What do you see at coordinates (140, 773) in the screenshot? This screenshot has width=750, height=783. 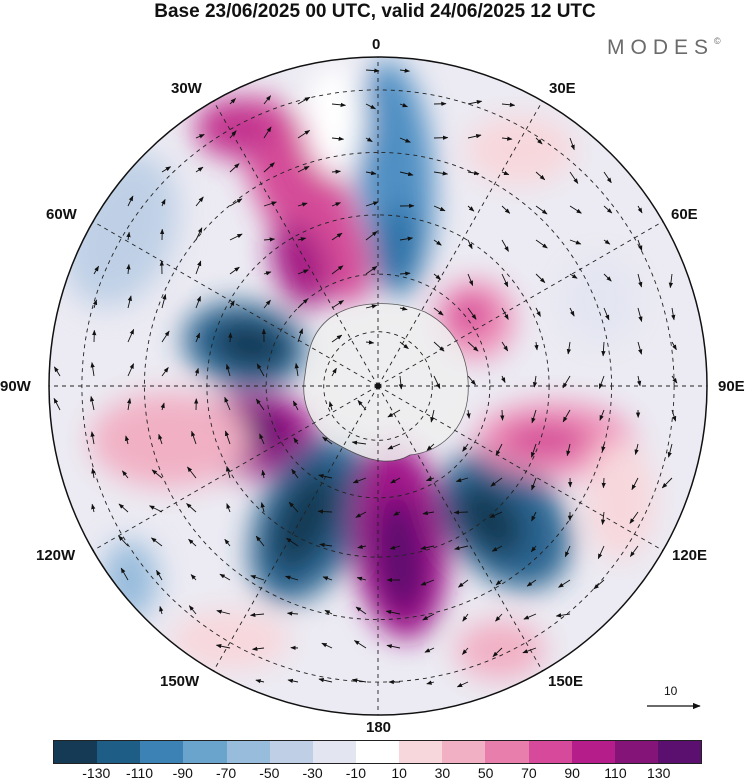 I see `colorbar-tick-label: -110` at bounding box center [140, 773].